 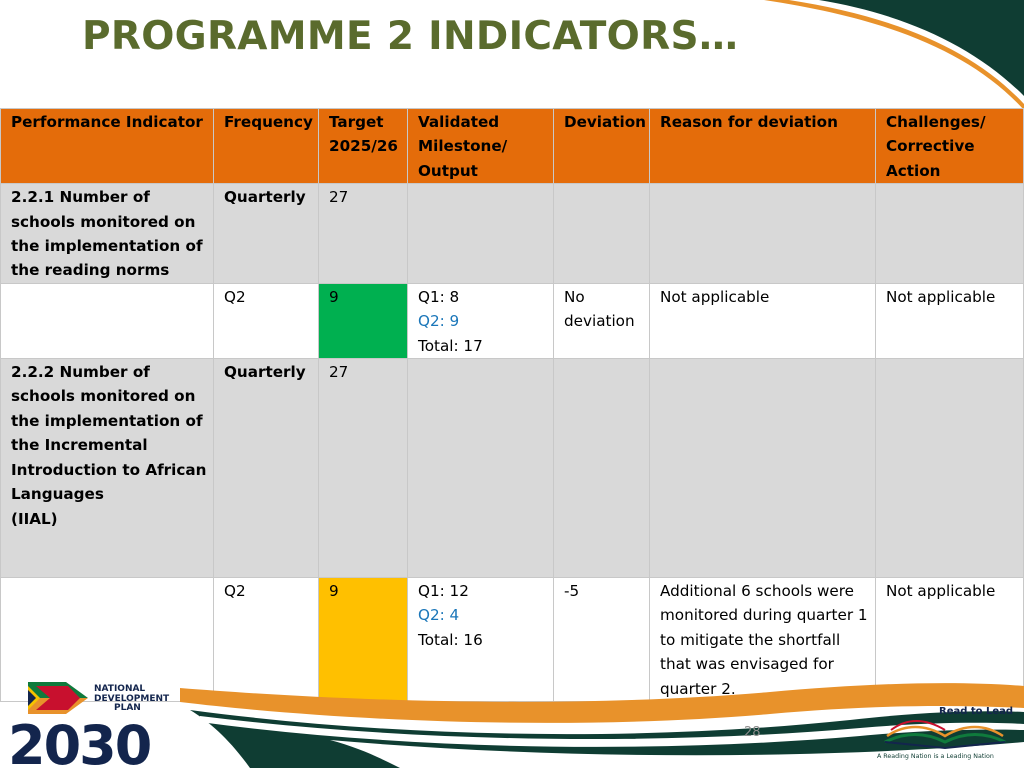 I want to click on read-to-lead-title: Read to Lead, so click(x=976, y=711).